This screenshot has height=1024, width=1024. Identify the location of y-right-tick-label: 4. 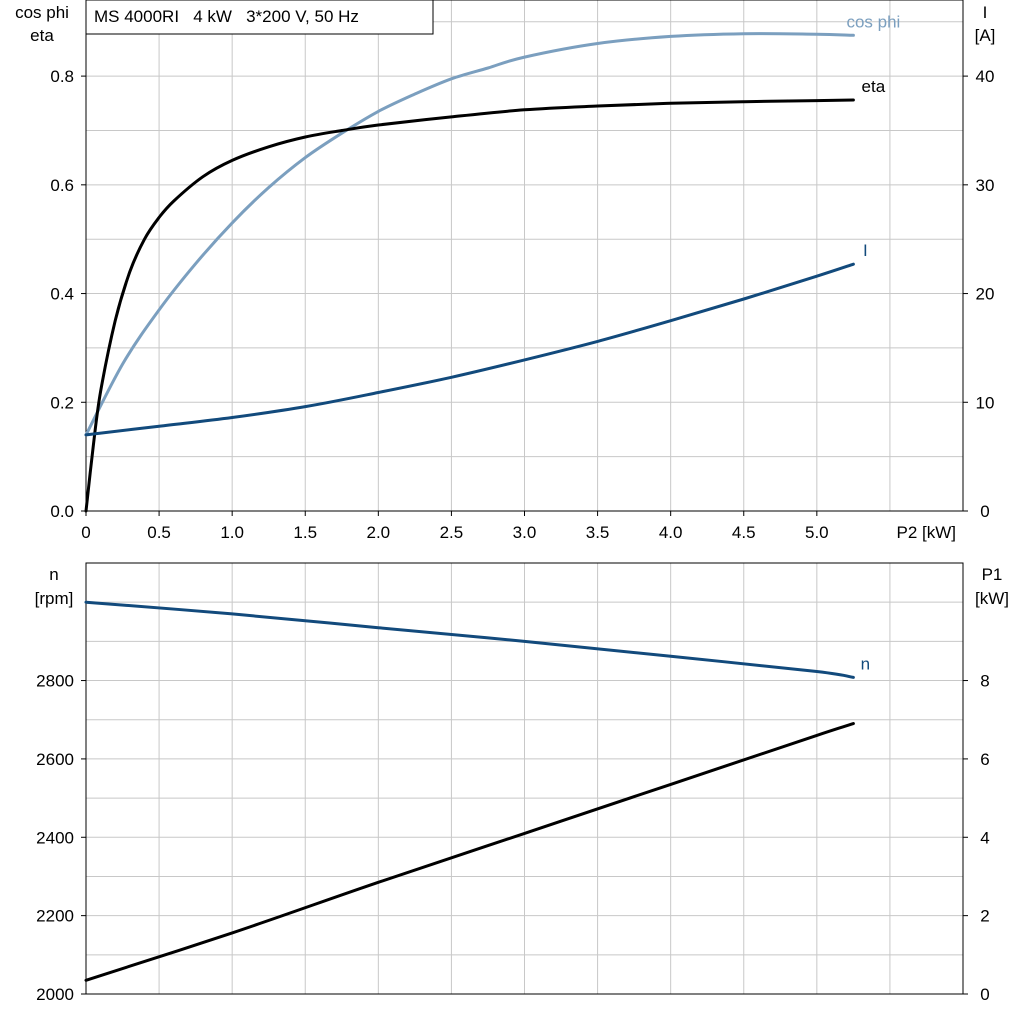
(984, 837).